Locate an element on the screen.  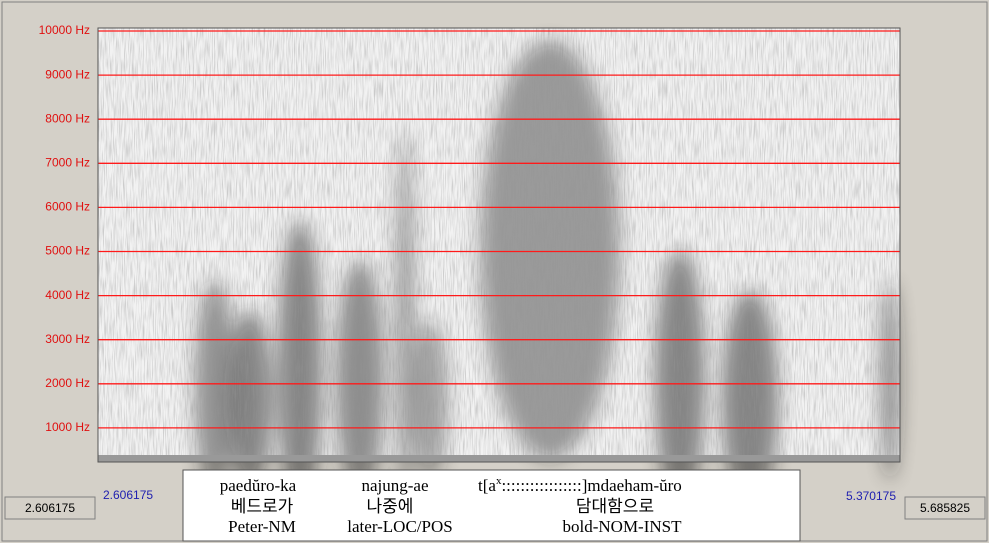
romanization: :::::::::::::::::]mdaeham-ŭro is located at coordinates (591, 485).